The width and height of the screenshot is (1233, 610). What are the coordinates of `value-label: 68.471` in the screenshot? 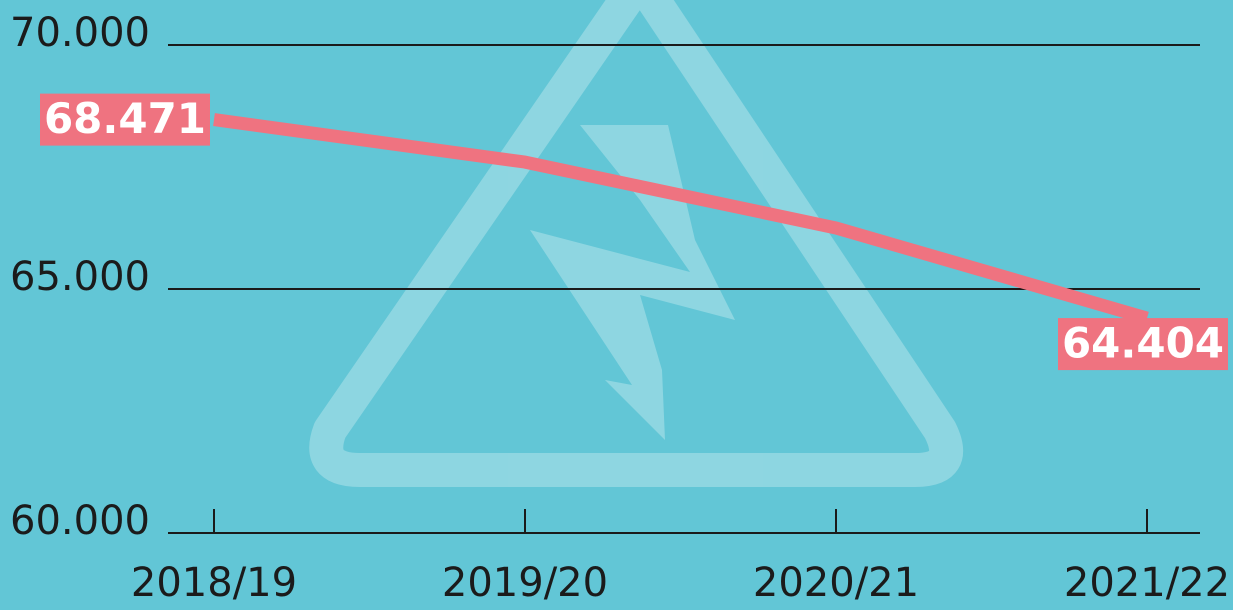 It's located at (125, 119).